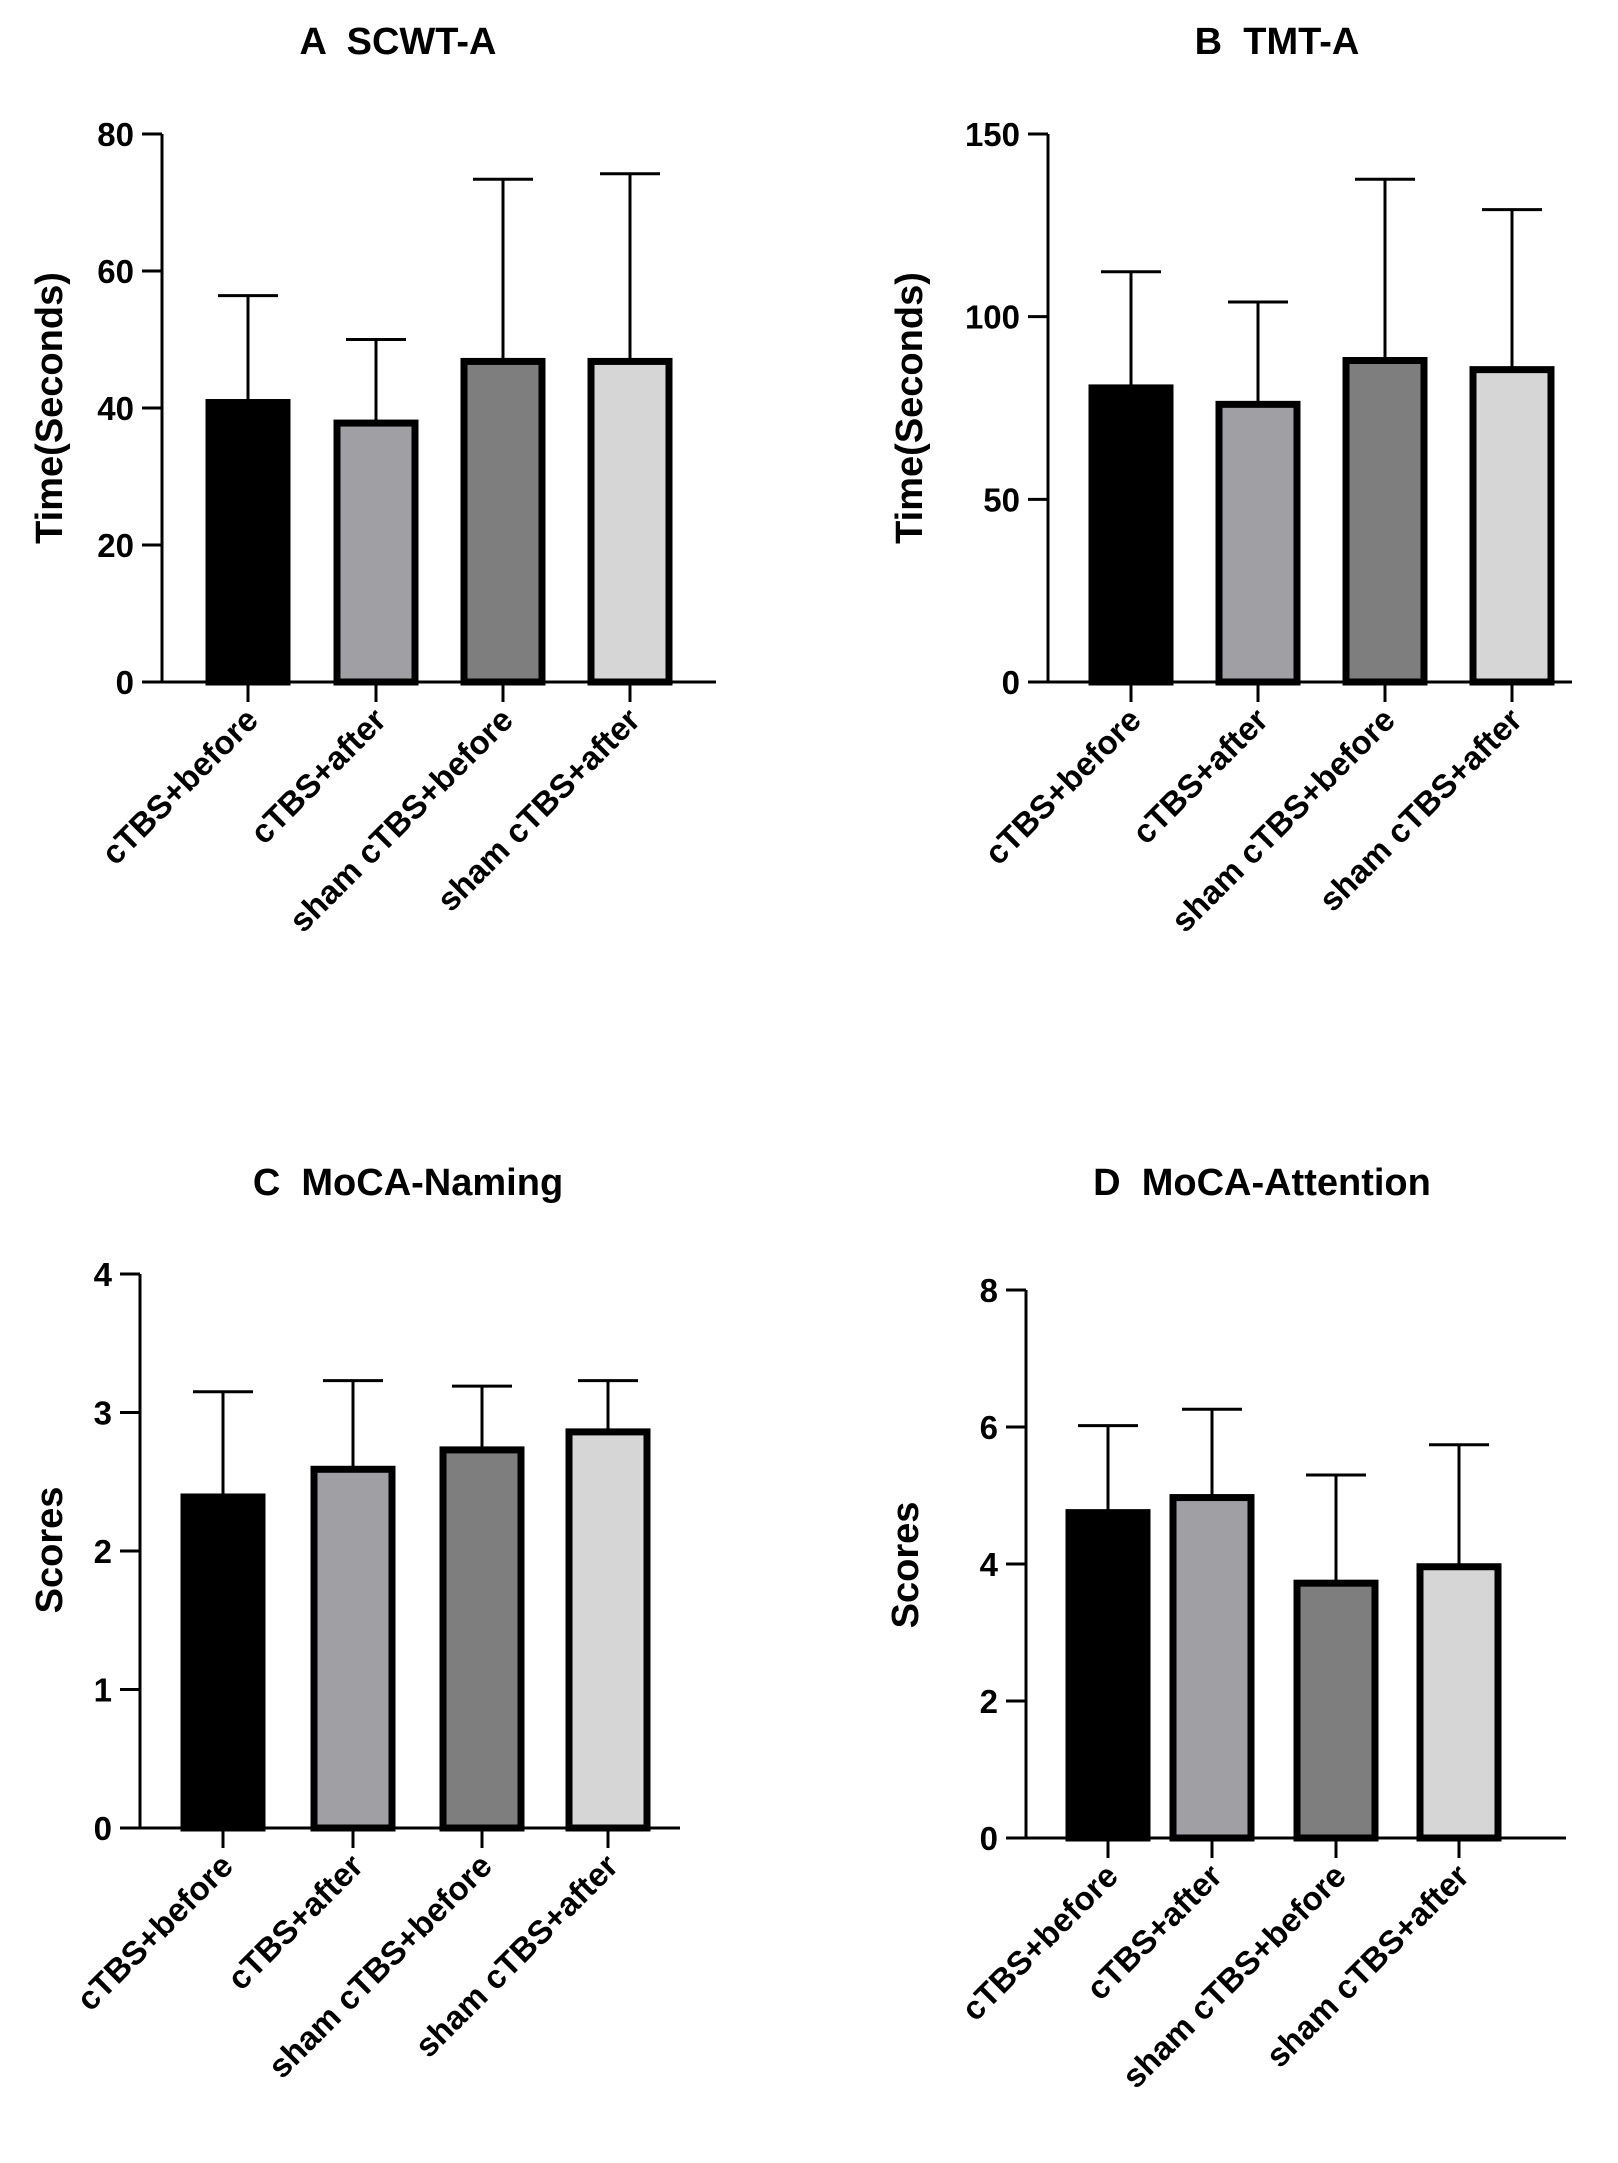  What do you see at coordinates (397, 42) in the screenshot?
I see `panel-a-title: A SCWT-A` at bounding box center [397, 42].